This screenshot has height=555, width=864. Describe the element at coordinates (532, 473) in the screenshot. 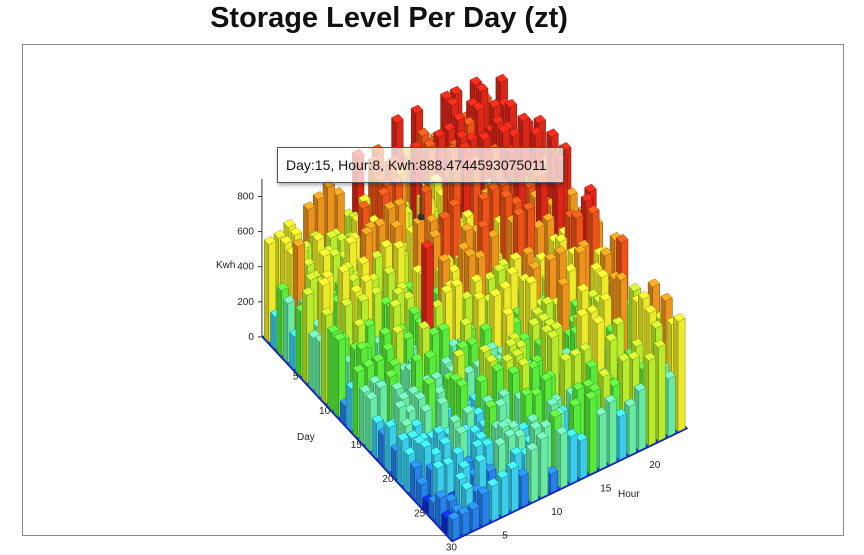

I see `bar-day30-hour9` at that location.